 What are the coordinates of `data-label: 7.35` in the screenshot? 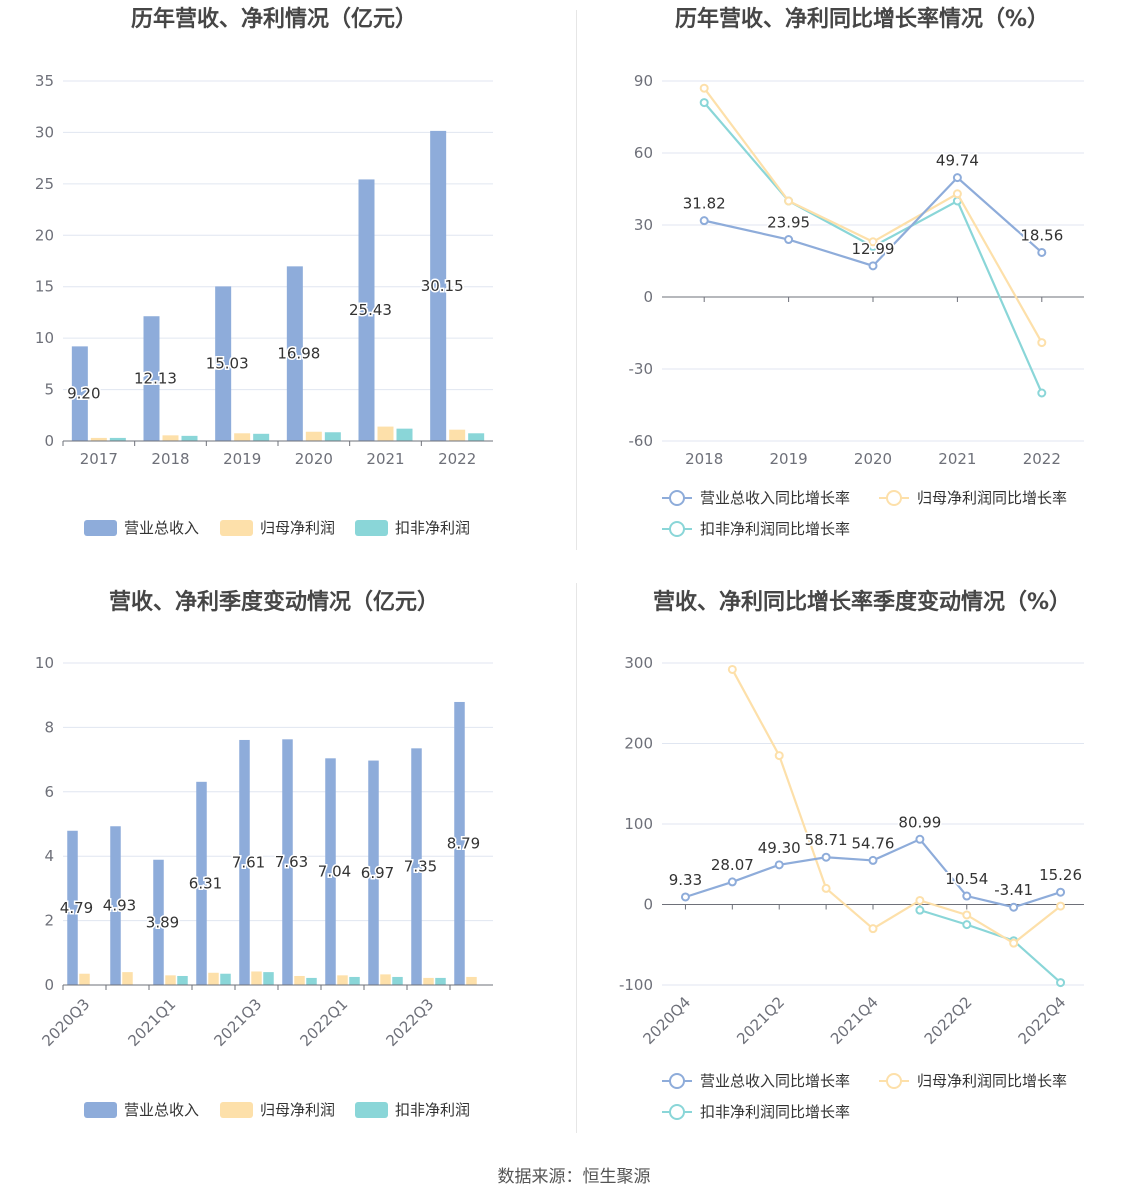 It's located at (420, 867).